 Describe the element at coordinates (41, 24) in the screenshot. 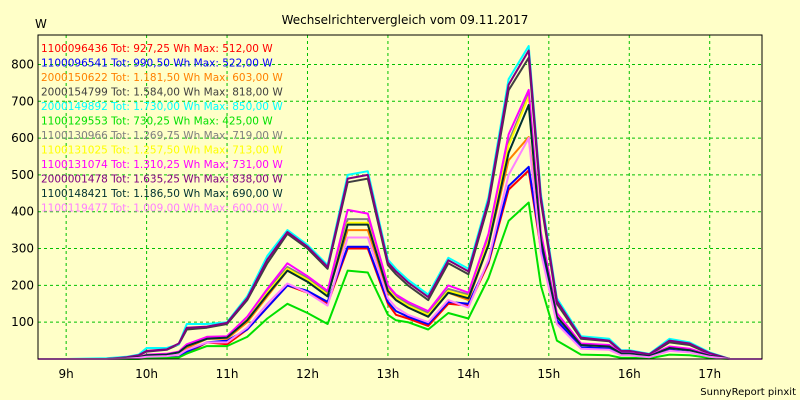

I see `y-axis-unit: W` at that location.